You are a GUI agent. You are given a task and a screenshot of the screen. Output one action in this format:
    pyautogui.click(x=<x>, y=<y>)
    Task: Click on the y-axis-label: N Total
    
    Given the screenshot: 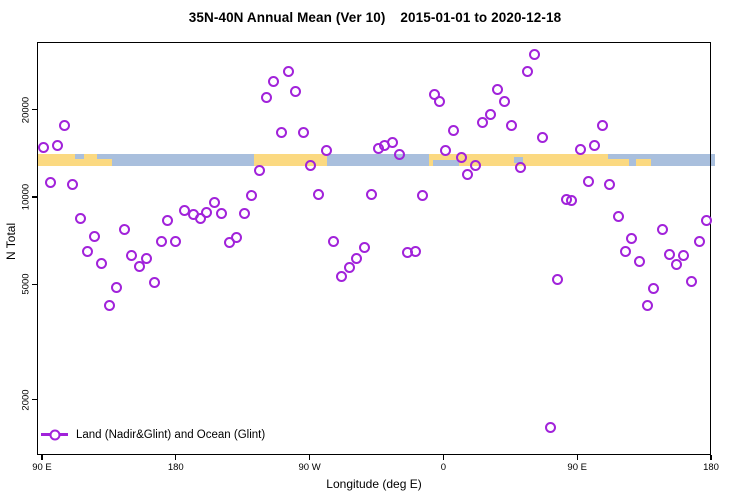 What is the action you would take?
    pyautogui.click(x=11, y=241)
    